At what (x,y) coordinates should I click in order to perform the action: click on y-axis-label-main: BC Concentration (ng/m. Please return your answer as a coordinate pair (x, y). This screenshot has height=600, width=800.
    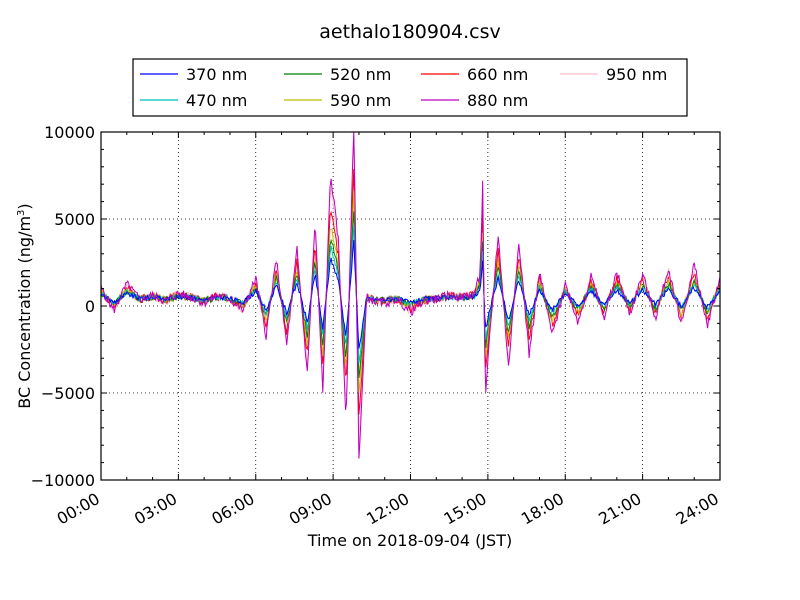
    Looking at the image, I should click on (24, 312).